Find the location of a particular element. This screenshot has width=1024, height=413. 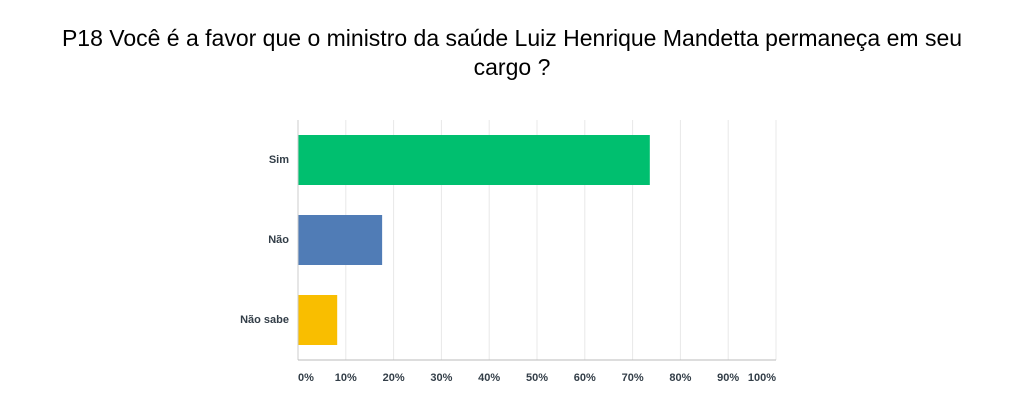

y-tick-label: Não is located at coordinates (278, 240).